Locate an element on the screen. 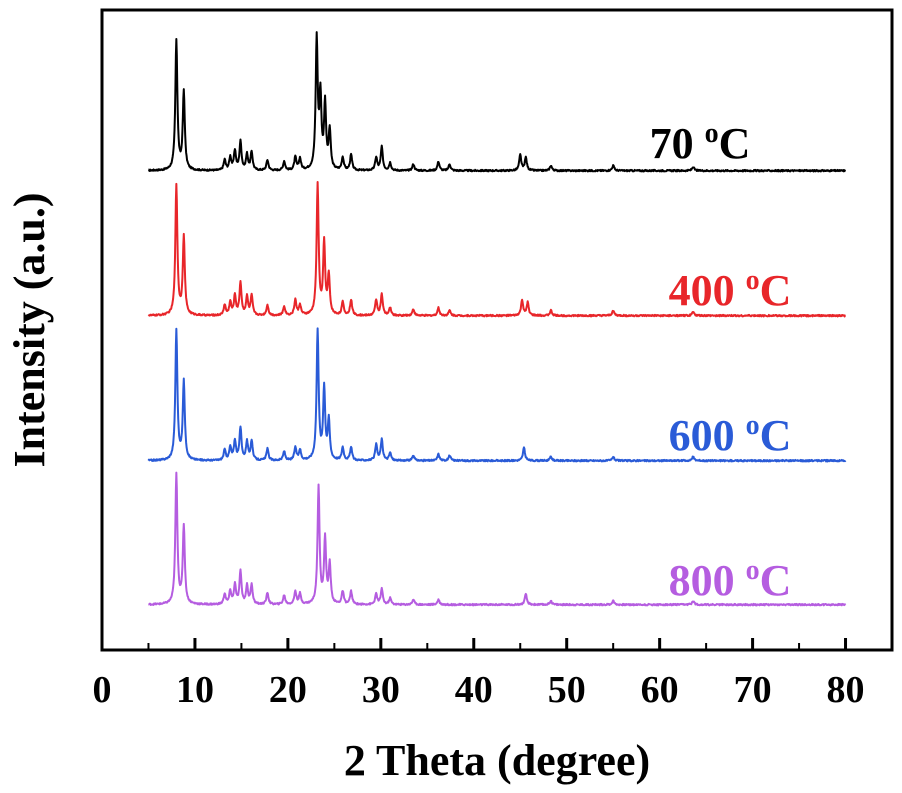 This screenshot has height=793, width=902. series-labels: 70 oC 400 oC 600 oC 800 oC is located at coordinates (721, 361).